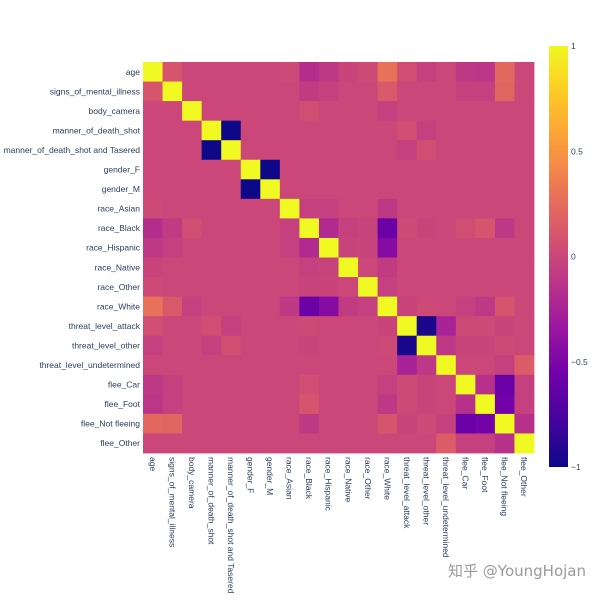 Image resolution: width=600 pixels, height=600 pixels. Describe the element at coordinates (118, 267) in the screenshot. I see `y-tick-label: race_Native` at that location.